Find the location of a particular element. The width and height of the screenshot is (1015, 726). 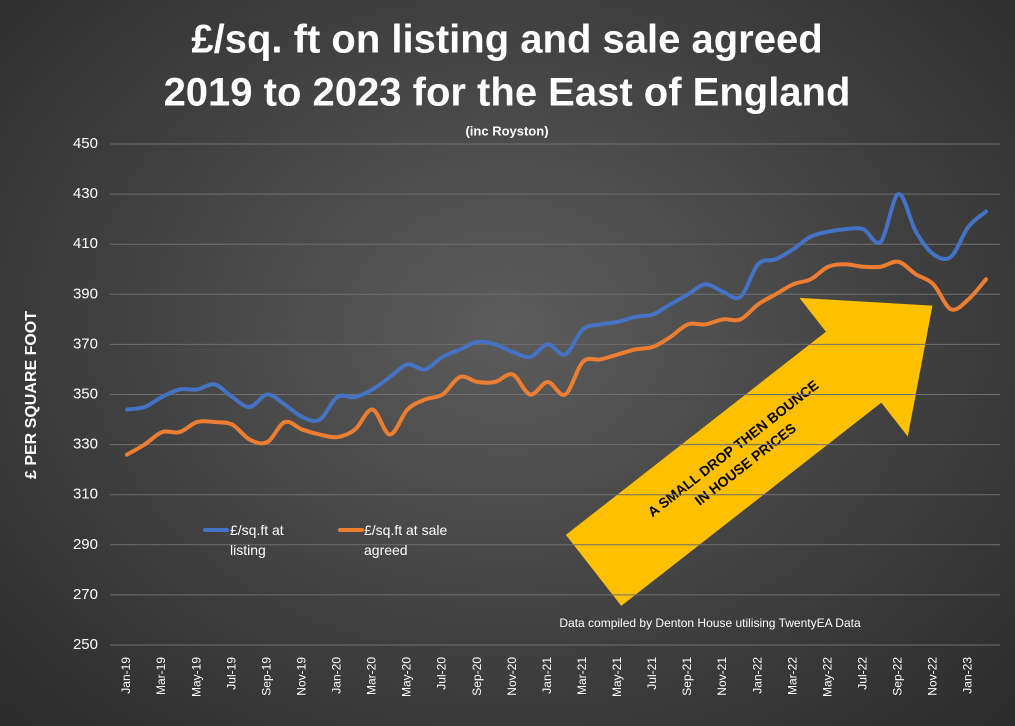

y-tick-label: 370 is located at coordinates (85, 343).